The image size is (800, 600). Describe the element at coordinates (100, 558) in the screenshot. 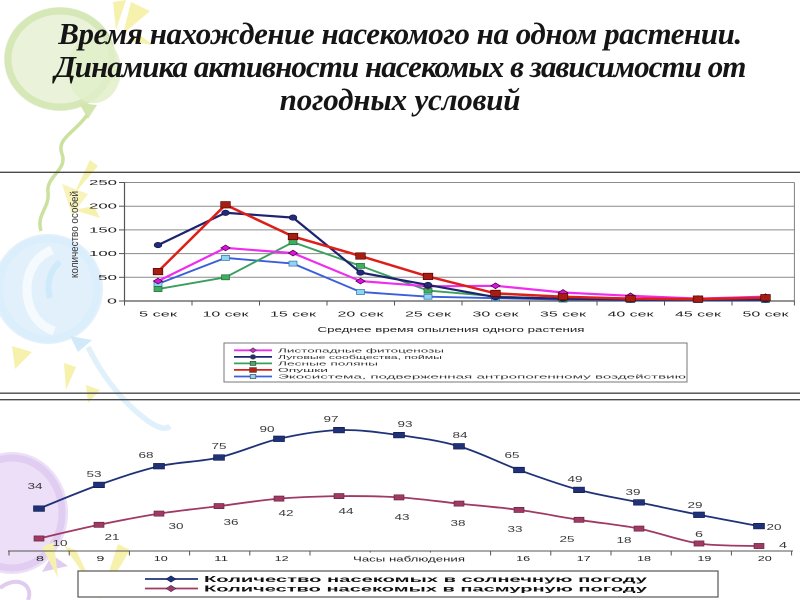

I see `svg-text: 9` at that location.